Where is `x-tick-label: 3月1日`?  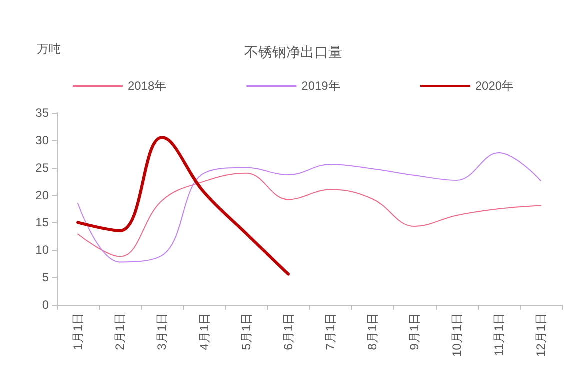
x-tick-label: 3月1日 is located at coordinates (162, 331).